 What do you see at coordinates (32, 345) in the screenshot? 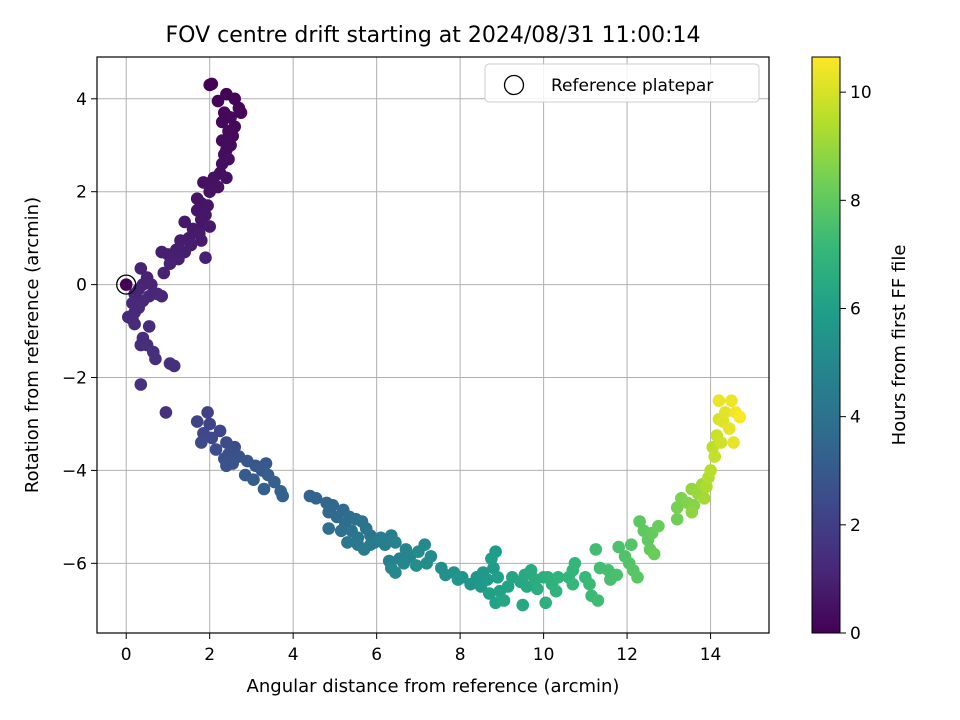
I see `y-axis-label: Rotation from reference (arcmin)` at bounding box center [32, 345].